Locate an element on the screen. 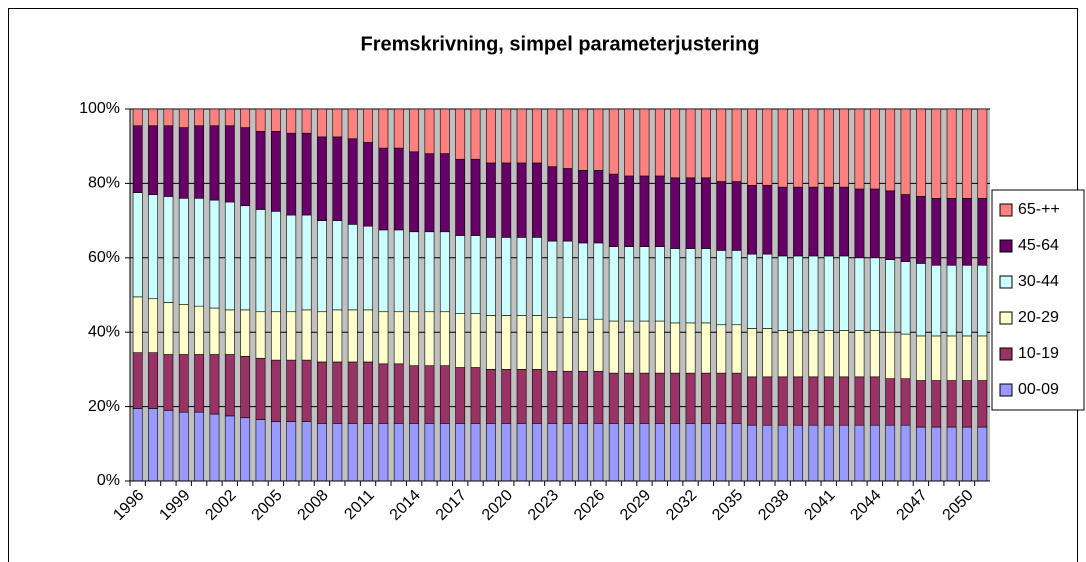 The image size is (1086, 562). legend-label: 20-29 is located at coordinates (1038, 317).